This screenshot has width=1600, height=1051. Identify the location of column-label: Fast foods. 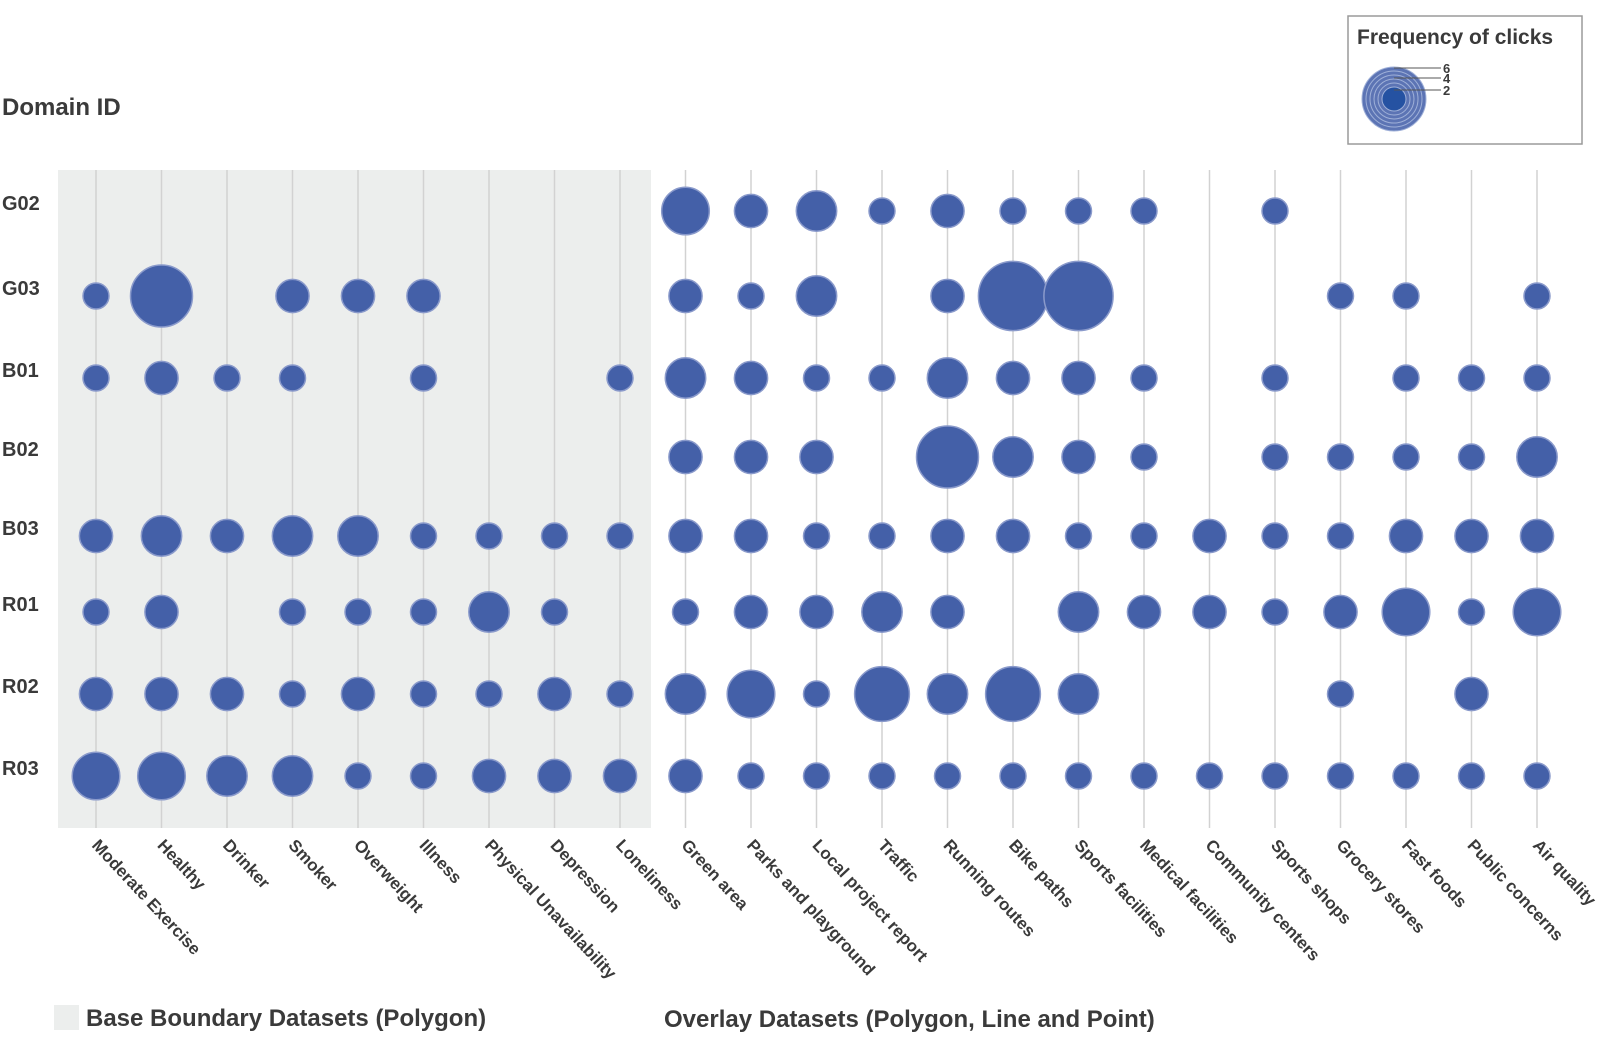
(1434, 874).